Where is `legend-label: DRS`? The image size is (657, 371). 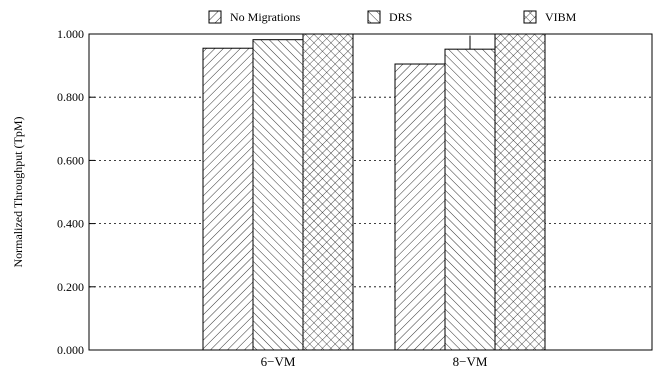 legend-label: DRS is located at coordinates (400, 17).